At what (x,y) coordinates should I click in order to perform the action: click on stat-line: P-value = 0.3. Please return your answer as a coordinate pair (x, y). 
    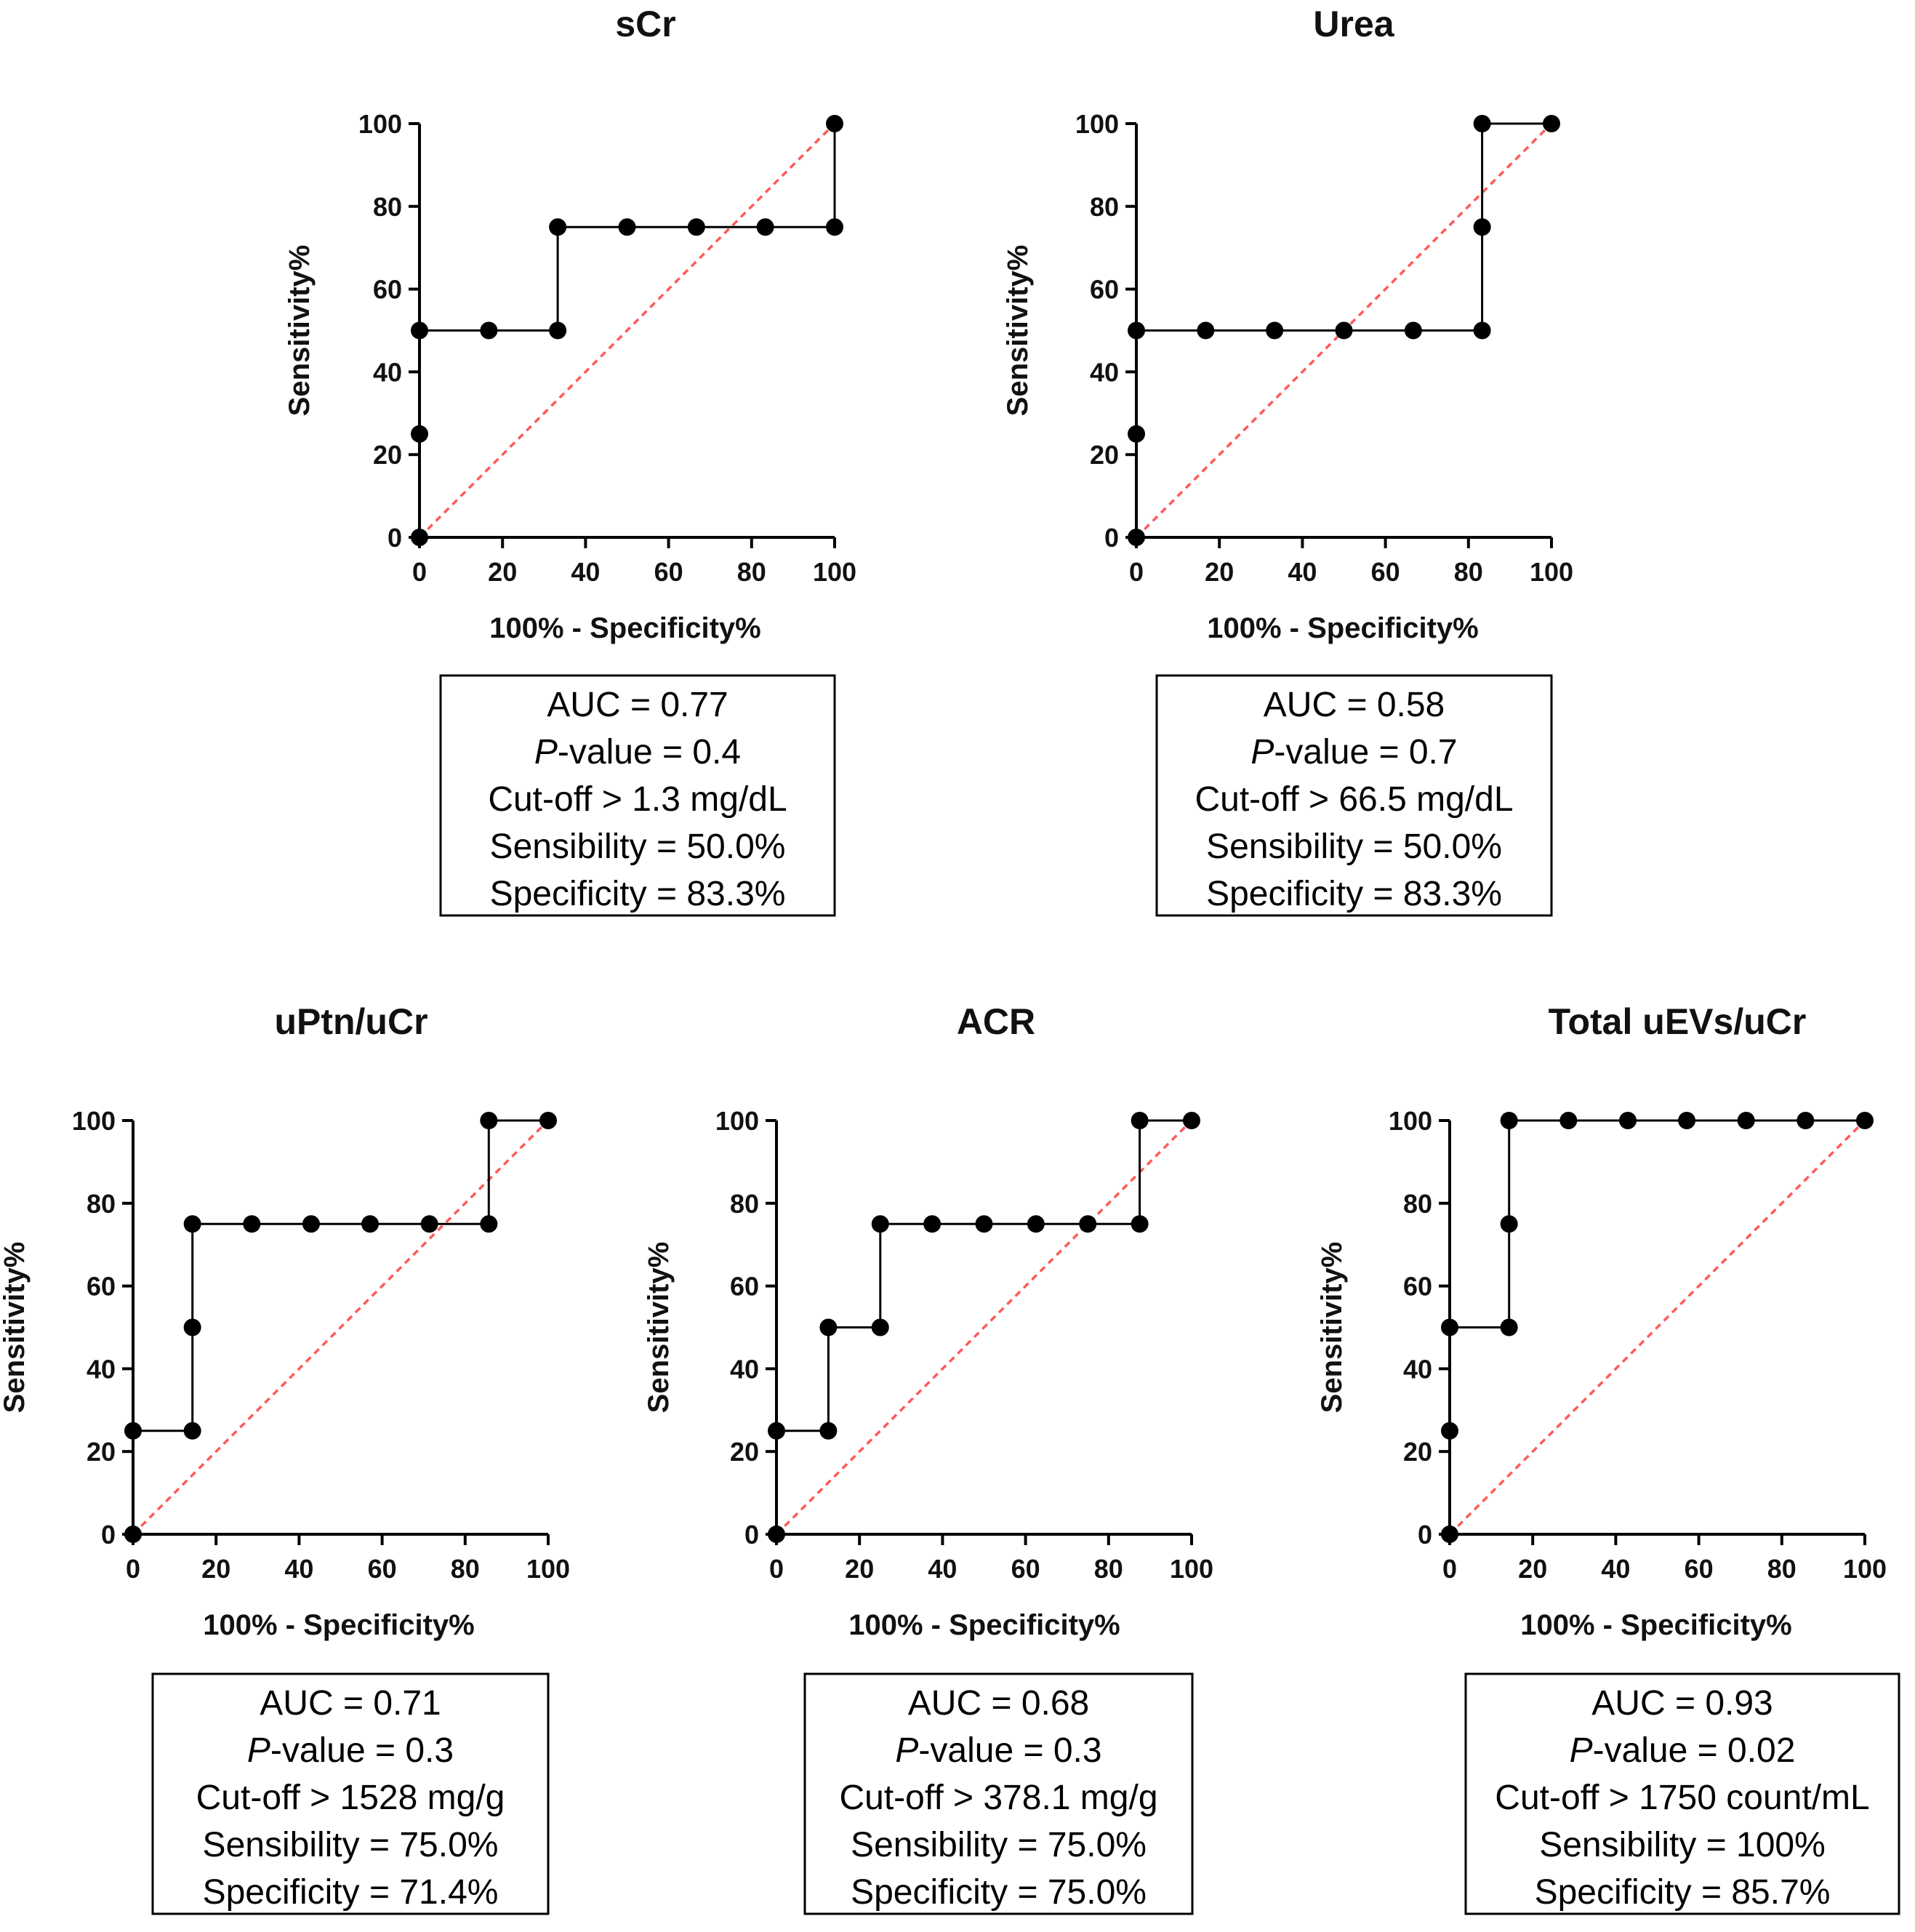
    Looking at the image, I should click on (998, 1750).